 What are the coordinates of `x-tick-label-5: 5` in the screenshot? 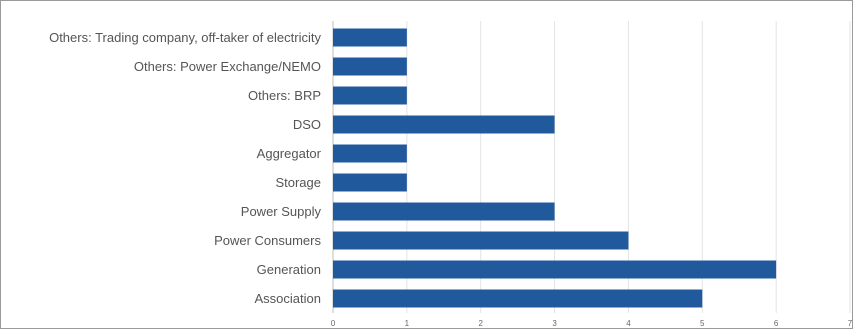 It's located at (702, 323).